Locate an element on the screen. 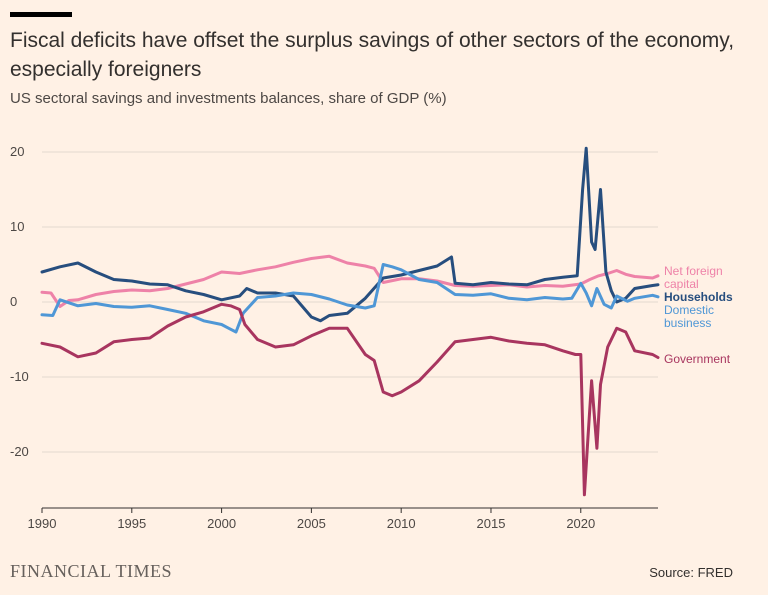  series-label-government: Government is located at coordinates (697, 359).